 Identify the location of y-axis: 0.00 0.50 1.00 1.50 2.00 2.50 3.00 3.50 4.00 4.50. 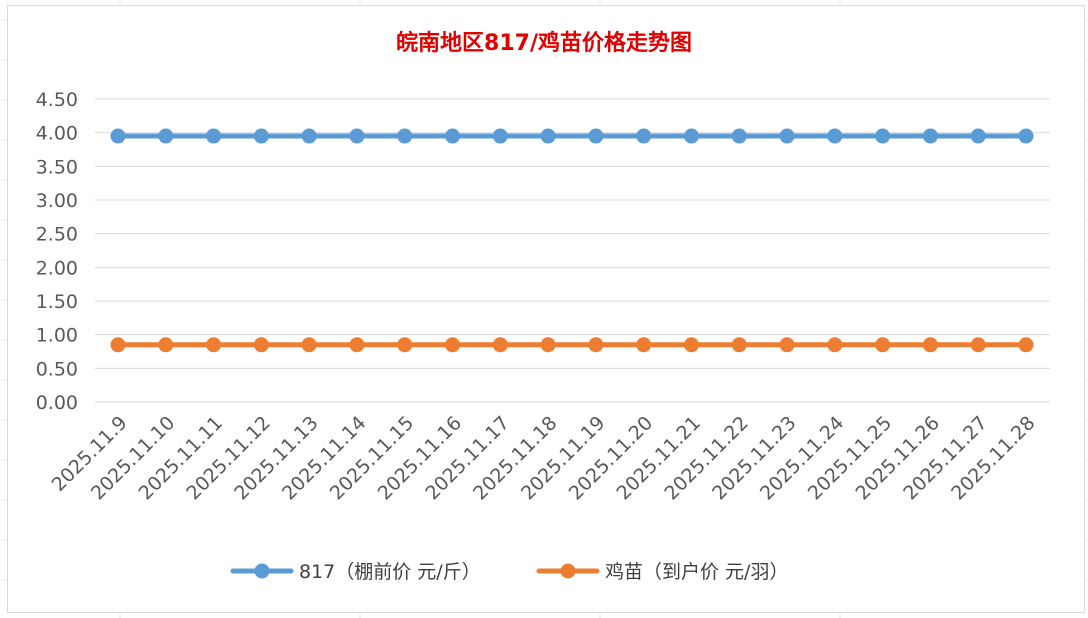
(57, 251).